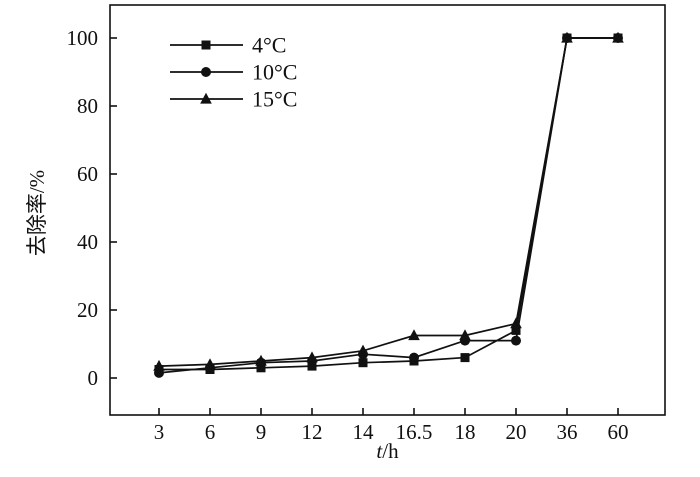 This screenshot has height=477, width=700. Describe the element at coordinates (516, 432) in the screenshot. I see `x-axis-tick-label: 20` at that location.